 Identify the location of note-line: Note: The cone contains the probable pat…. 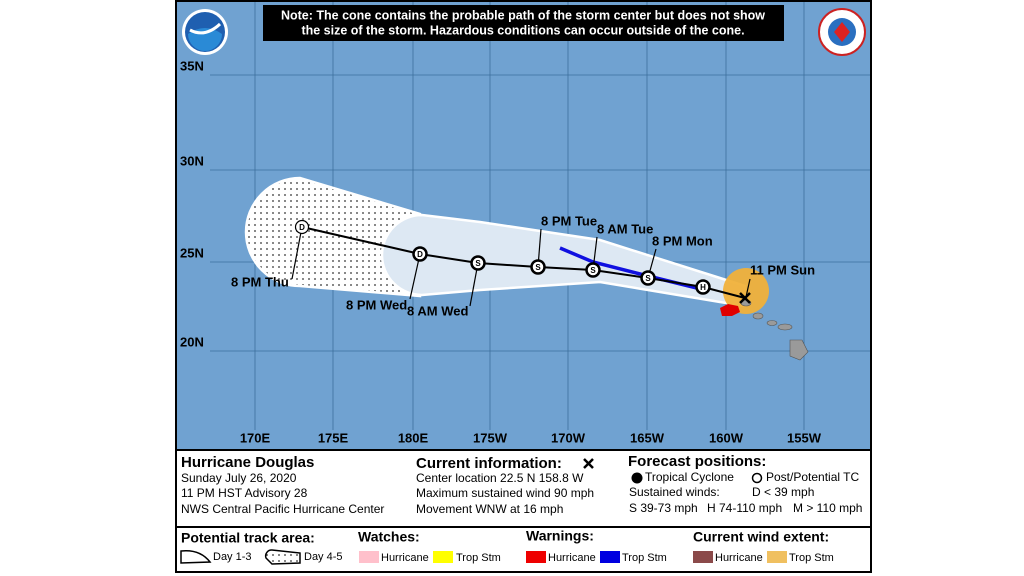
(523, 15).